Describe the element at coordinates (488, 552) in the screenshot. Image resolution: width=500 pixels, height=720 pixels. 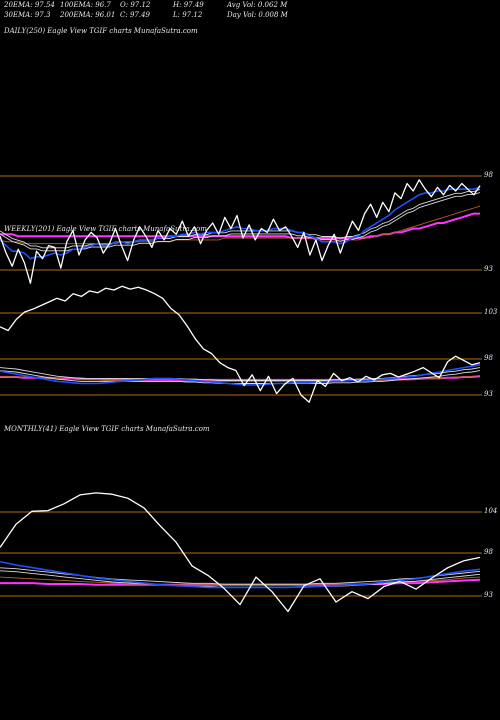
I see `monthly-tick-label-98: 98` at that location.